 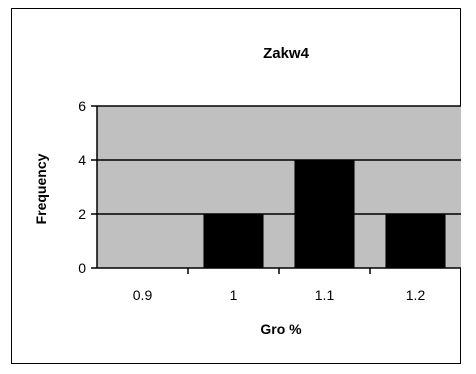 I want to click on x-tick-label: 1, so click(x=234, y=295).